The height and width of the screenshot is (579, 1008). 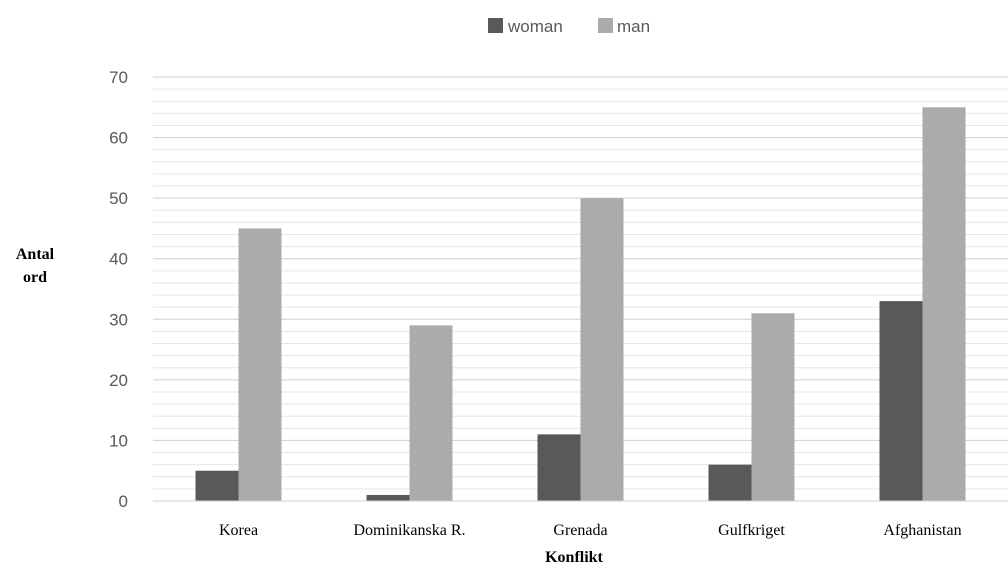 What do you see at coordinates (118, 380) in the screenshot?
I see `y-tick-label: 20` at bounding box center [118, 380].